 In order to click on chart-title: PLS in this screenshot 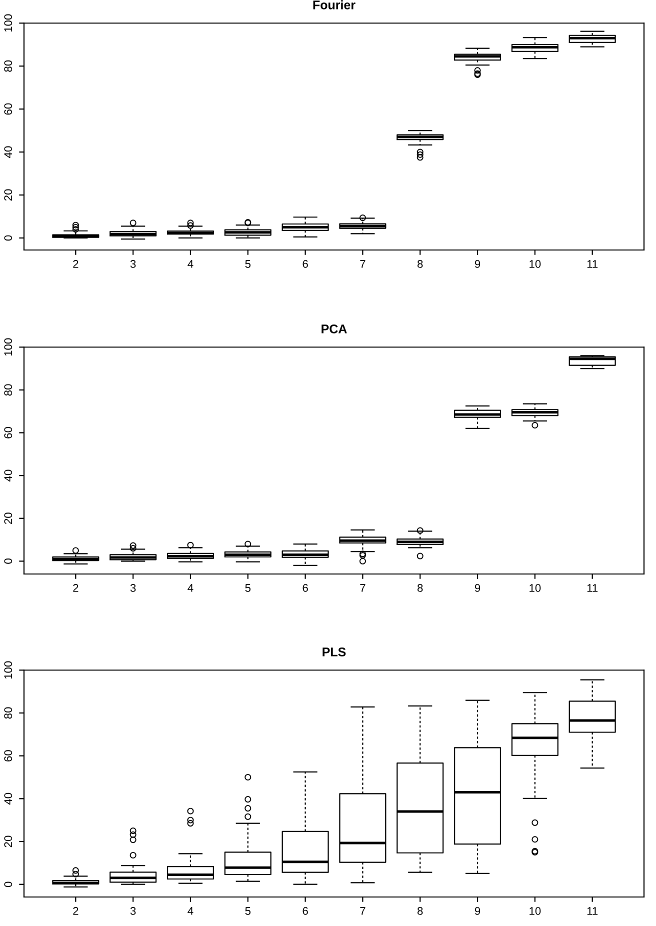, I will do `click(334, 652)`.